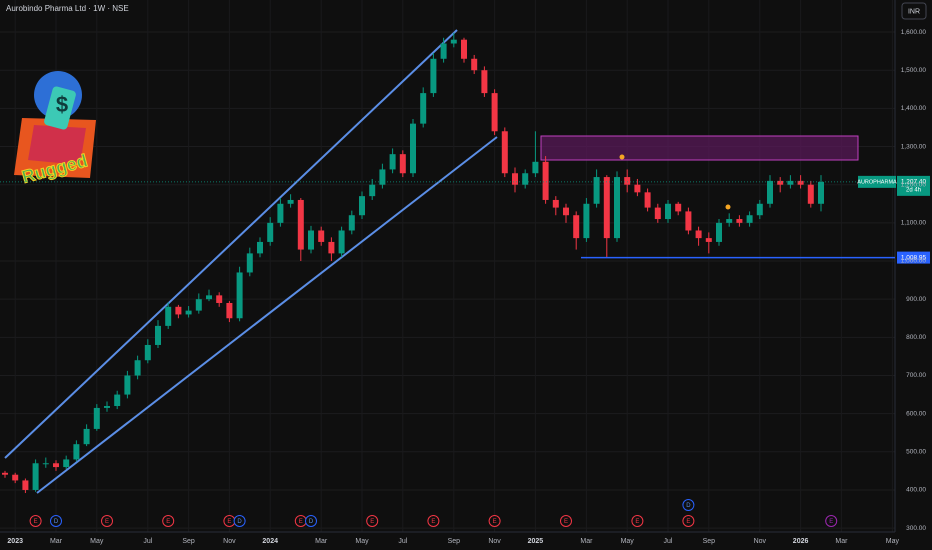  Describe the element at coordinates (270, 541) in the screenshot. I see `x-tick-label: 2024` at that location.